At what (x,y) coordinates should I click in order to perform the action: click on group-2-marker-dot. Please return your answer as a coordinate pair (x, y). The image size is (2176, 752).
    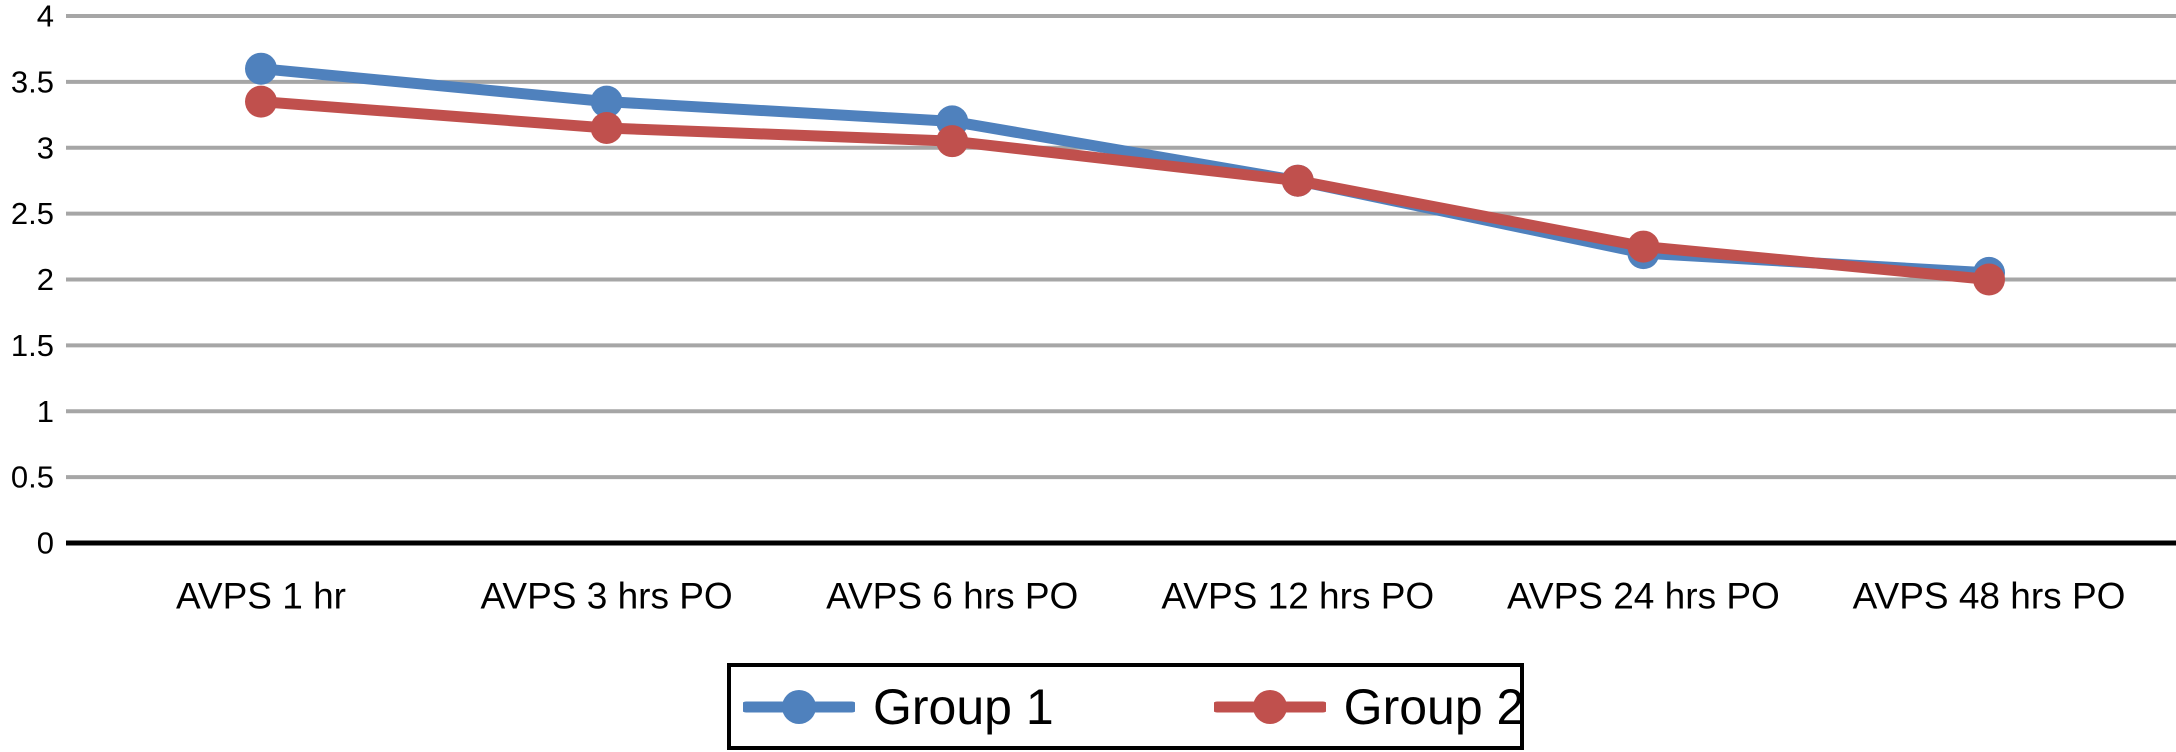
    Looking at the image, I should click on (1269, 706).